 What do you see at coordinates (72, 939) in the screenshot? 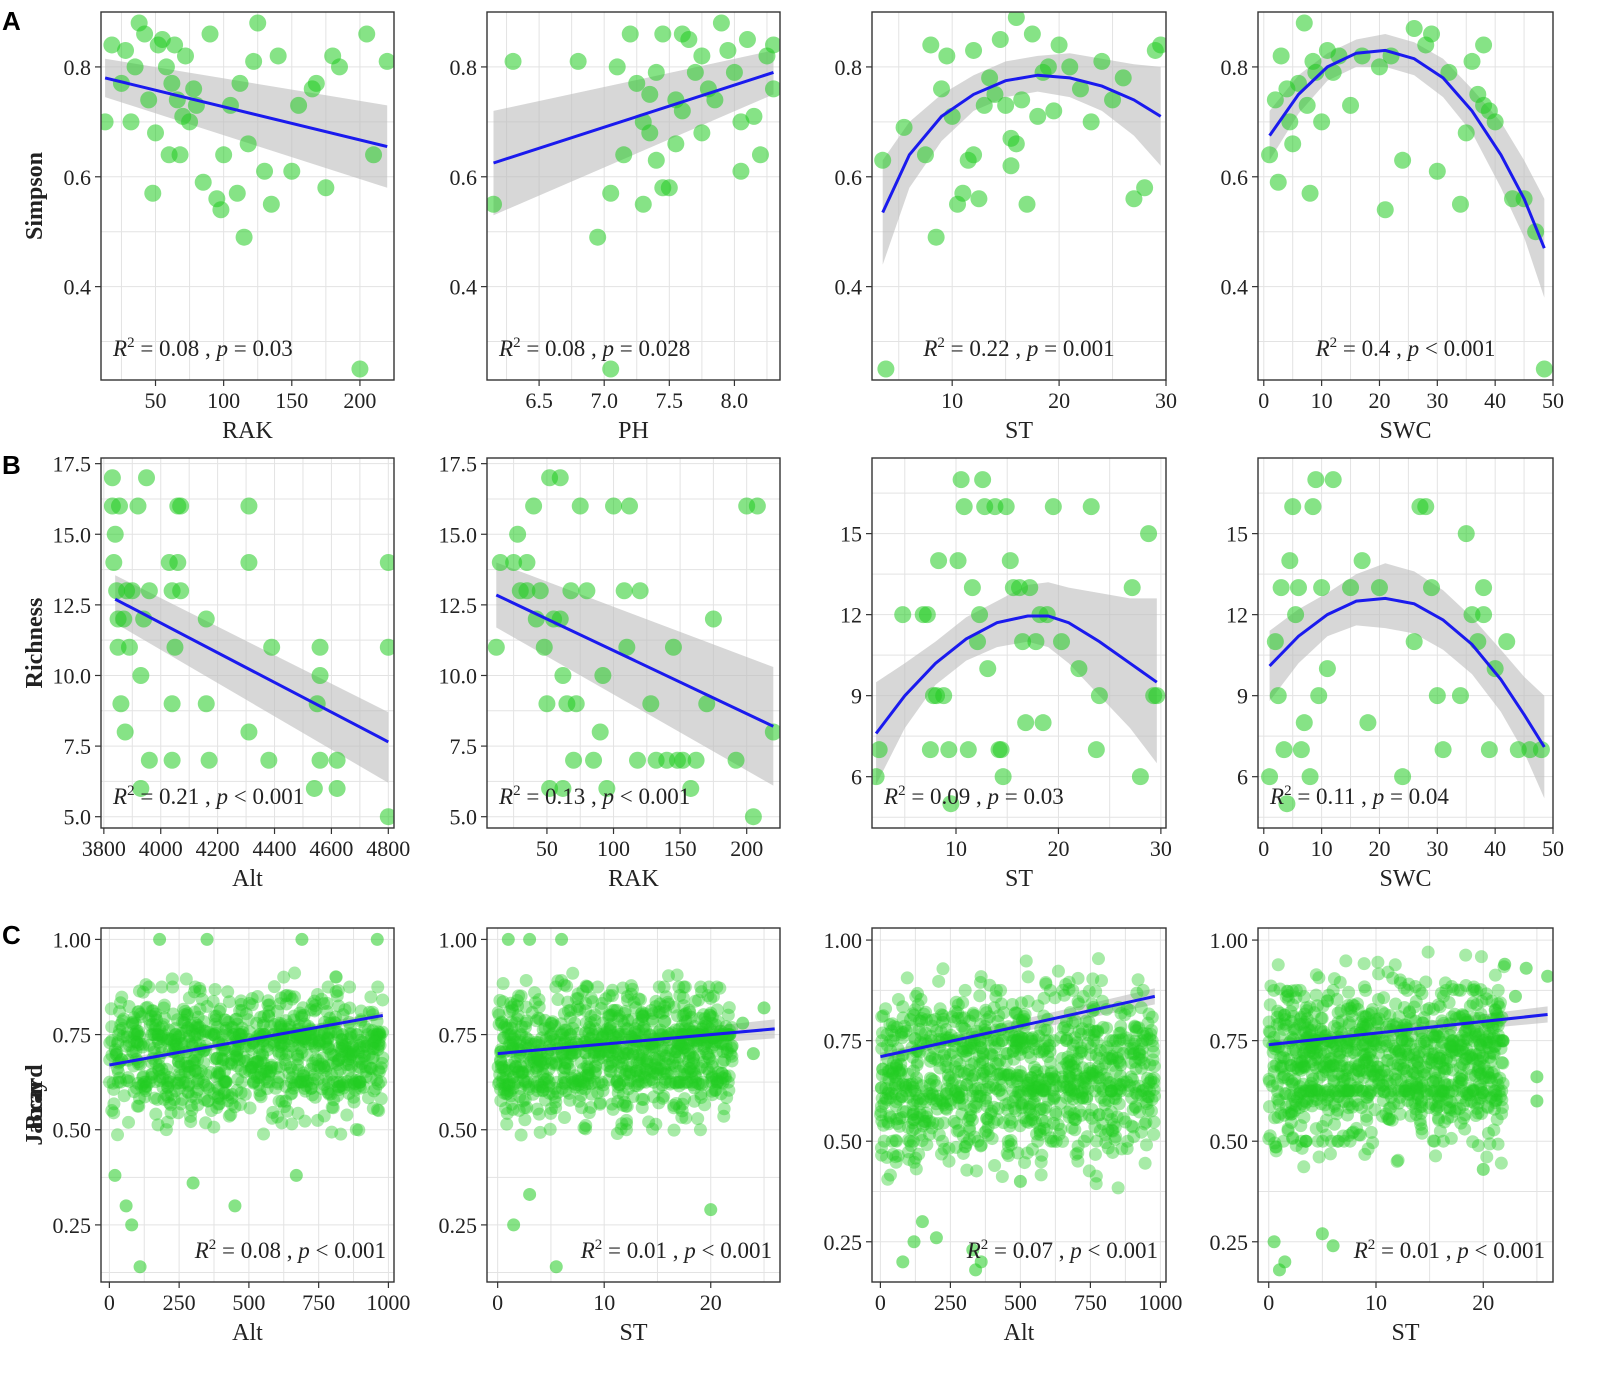
I see `y-tick-label: 1.00` at bounding box center [72, 939].